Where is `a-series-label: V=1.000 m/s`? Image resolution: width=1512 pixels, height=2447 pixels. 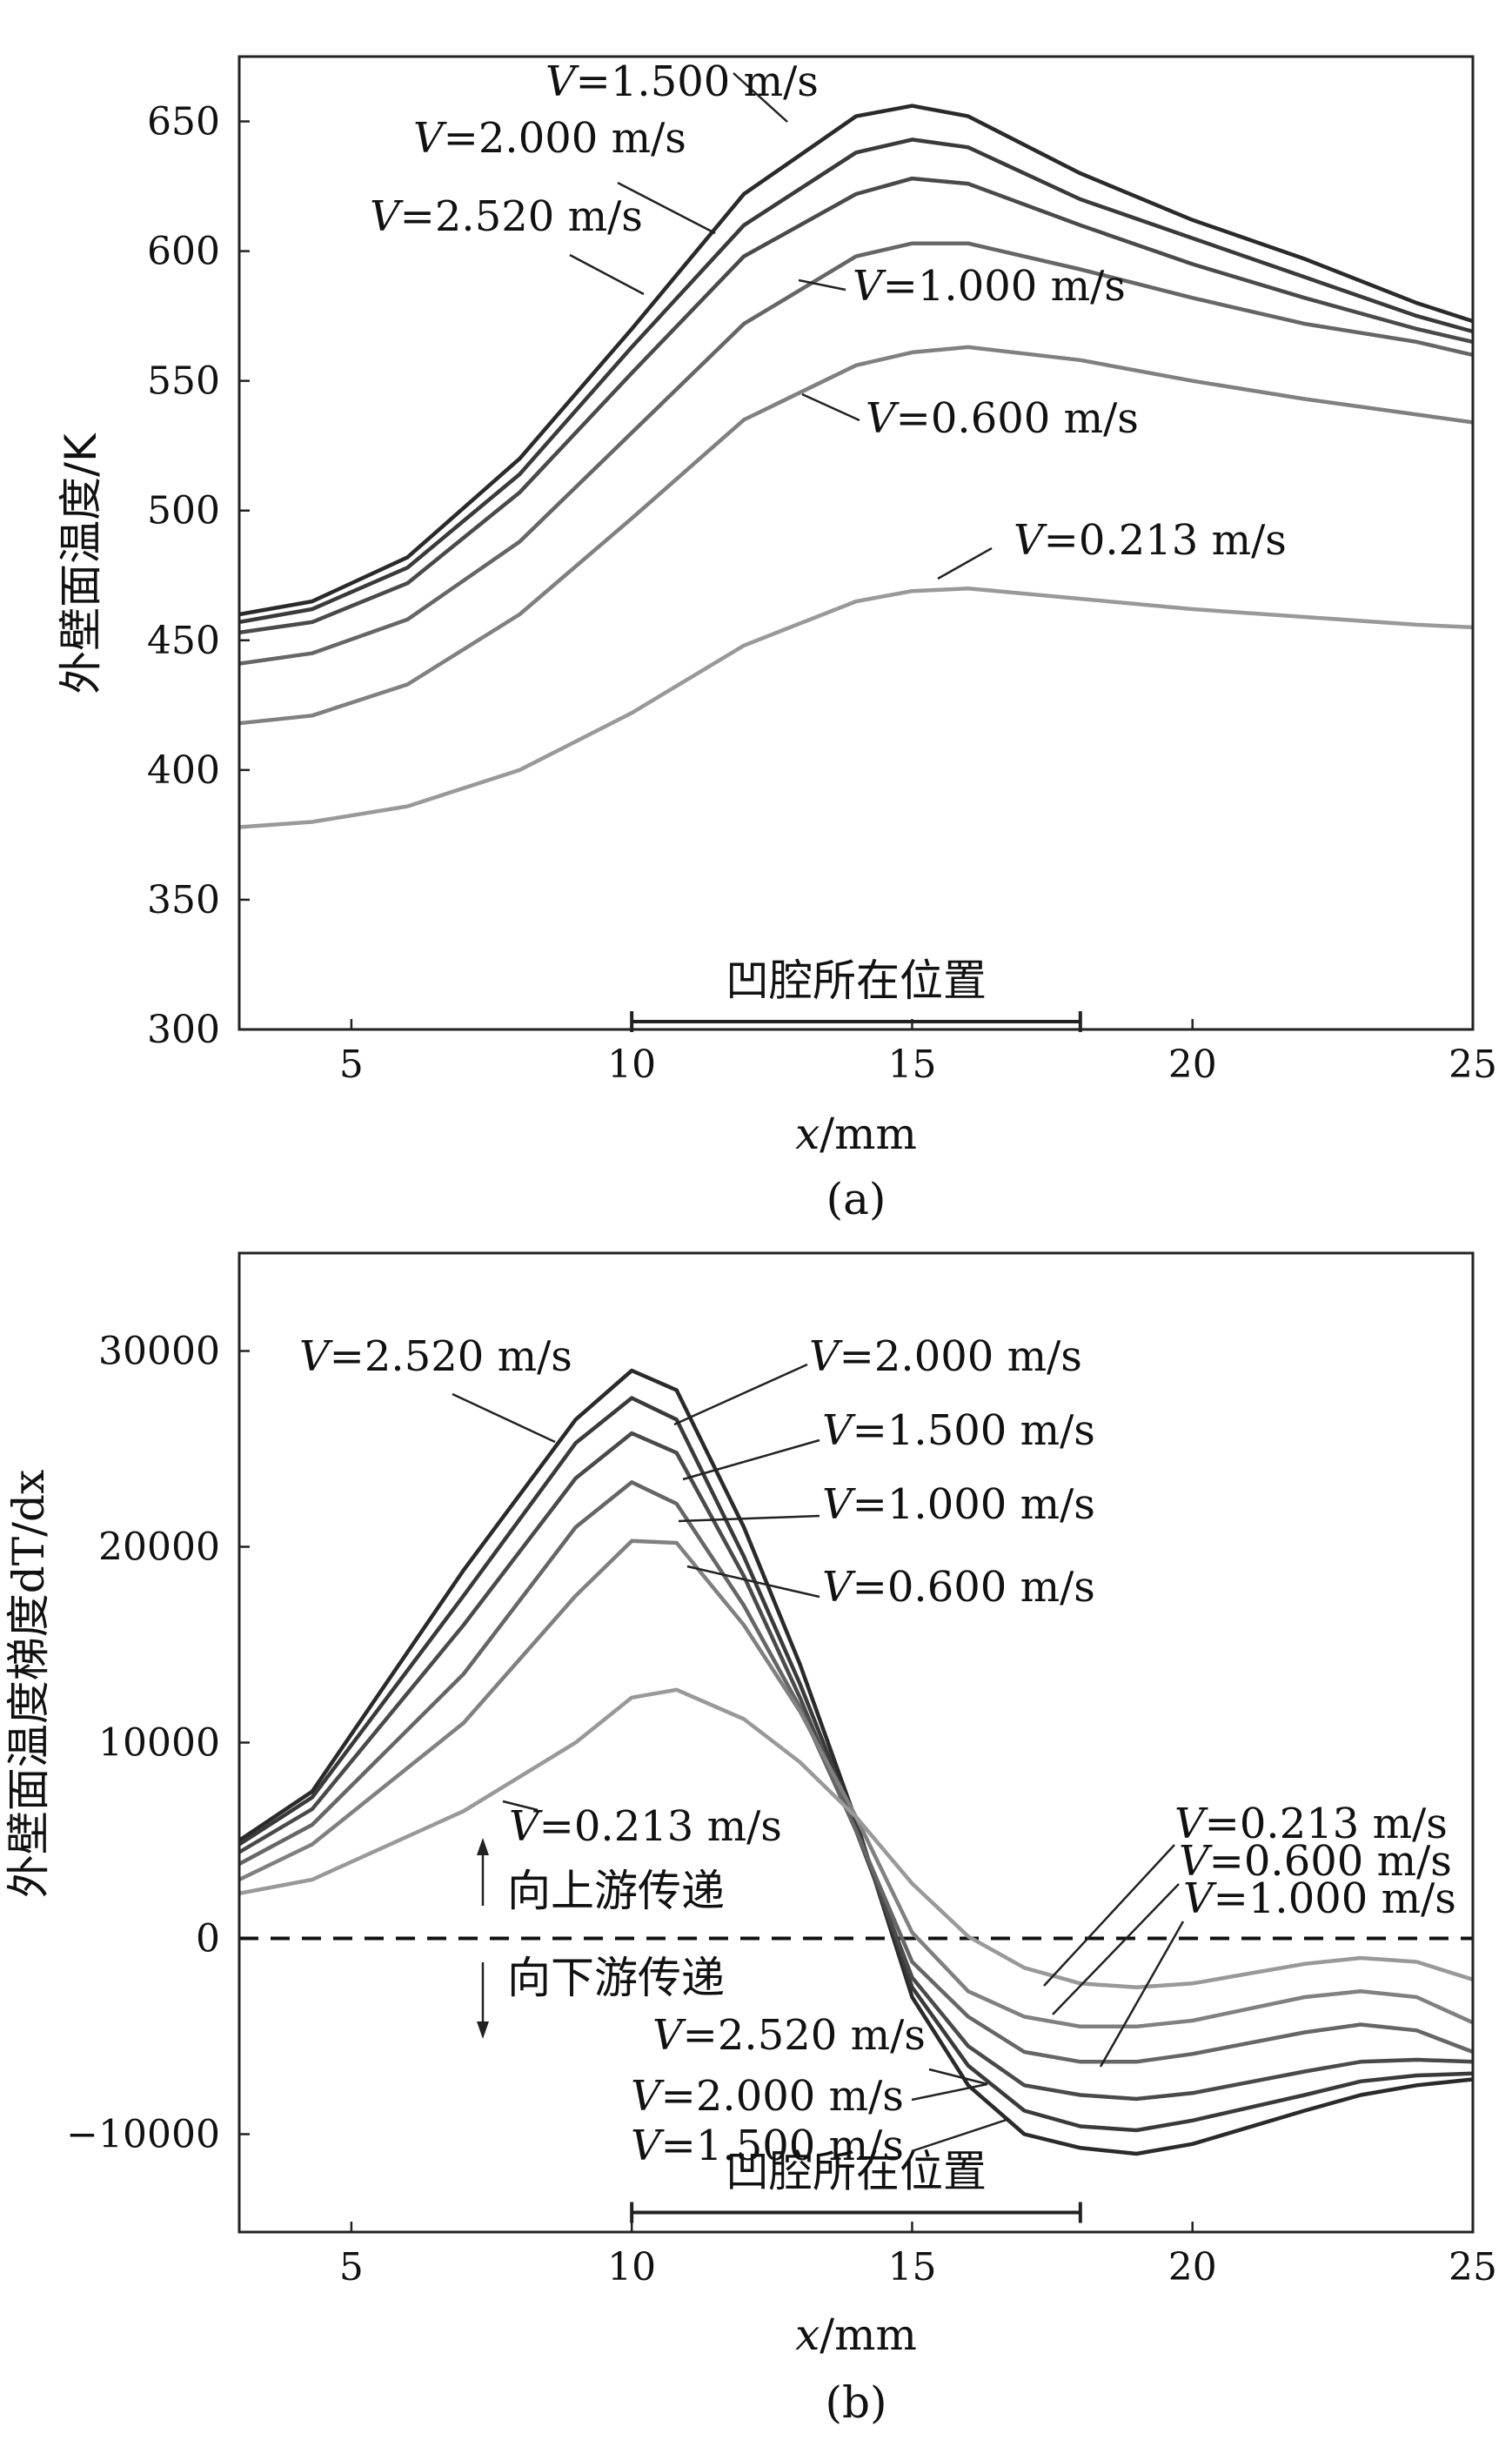
a-series-label: V=1.000 m/s is located at coordinates (990, 286).